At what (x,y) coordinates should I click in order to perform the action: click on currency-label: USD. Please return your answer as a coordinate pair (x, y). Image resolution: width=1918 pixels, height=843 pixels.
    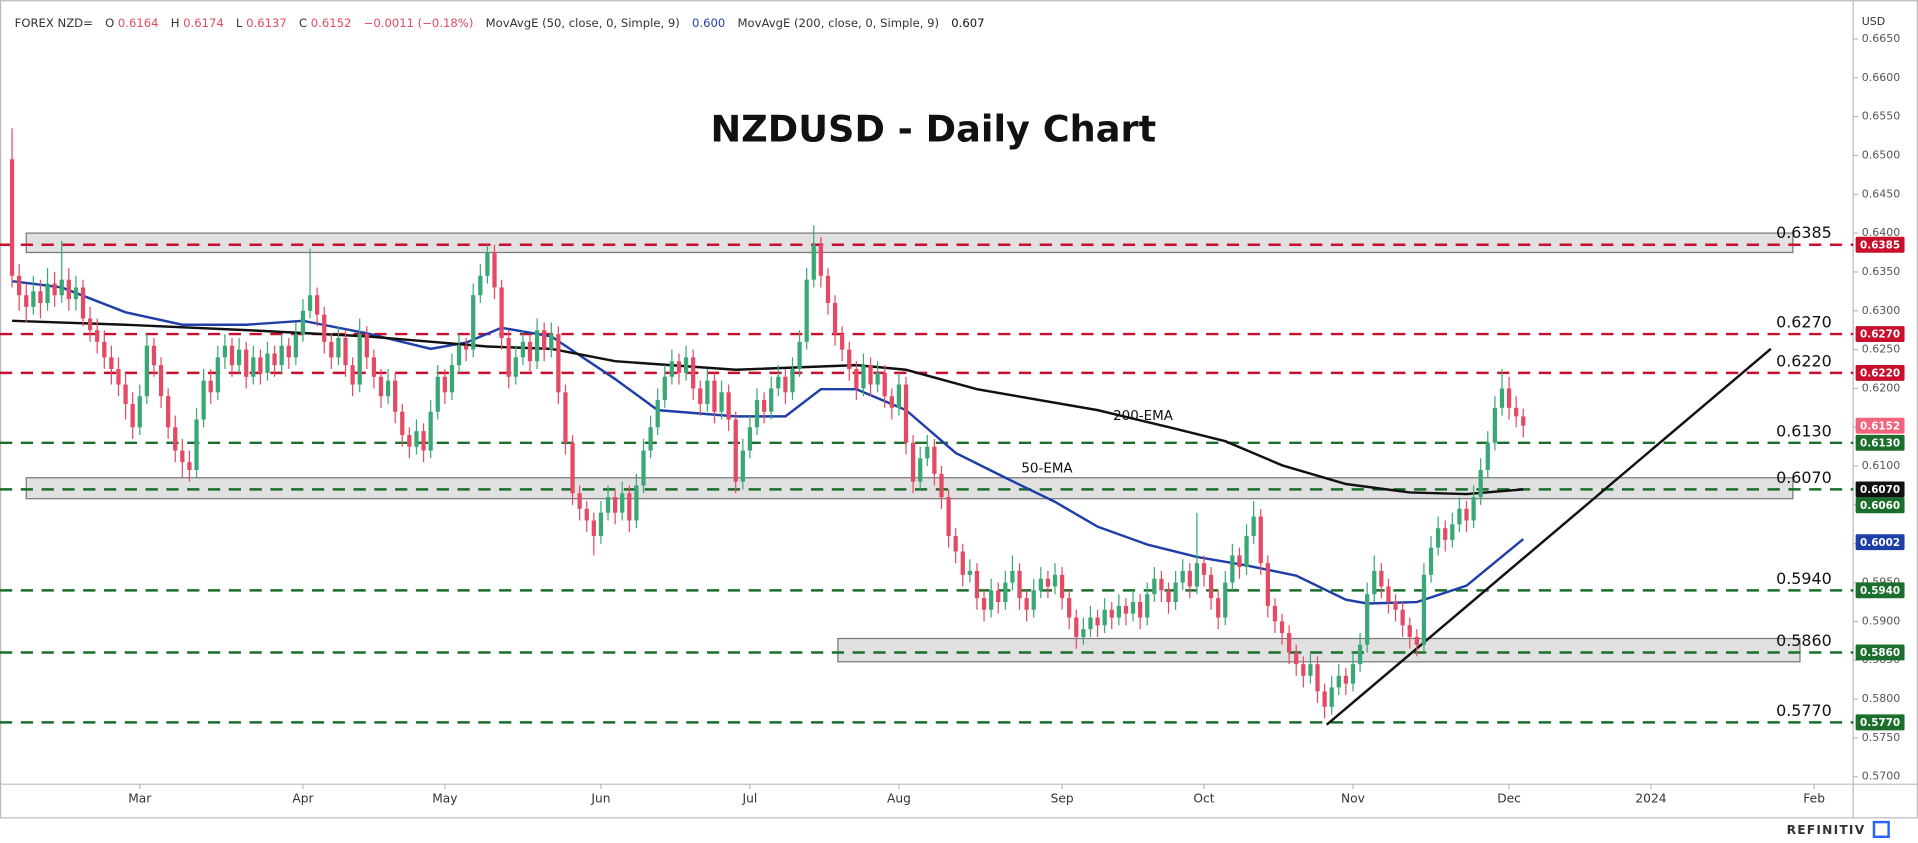
    Looking at the image, I should click on (1874, 21).